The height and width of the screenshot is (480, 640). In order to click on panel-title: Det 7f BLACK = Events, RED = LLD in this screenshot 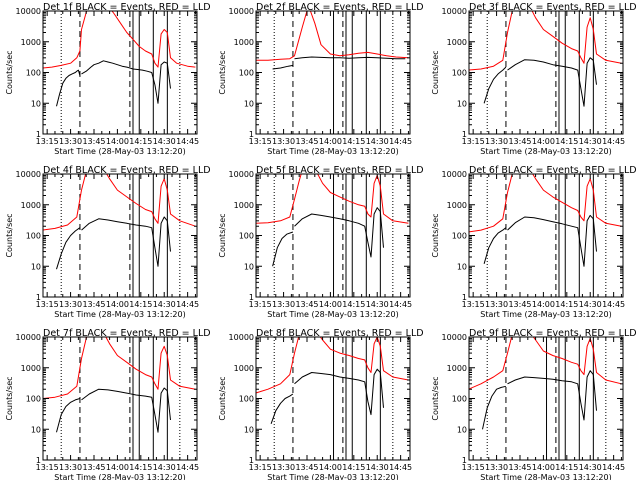, I will do `click(127, 333)`.